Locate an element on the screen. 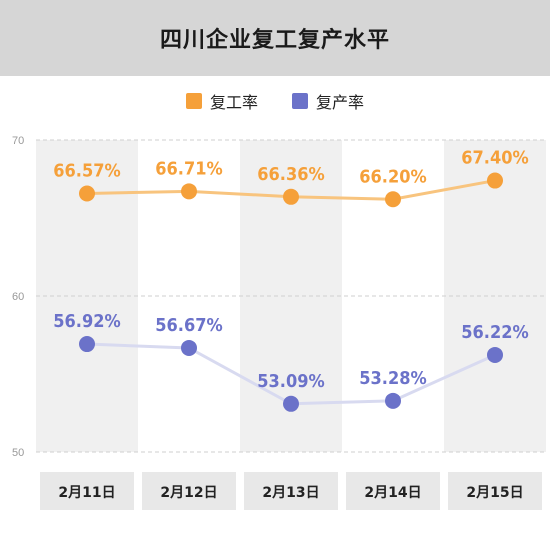 The image size is (550, 541). data-label-s1-1: 66.57% is located at coordinates (86, 171).